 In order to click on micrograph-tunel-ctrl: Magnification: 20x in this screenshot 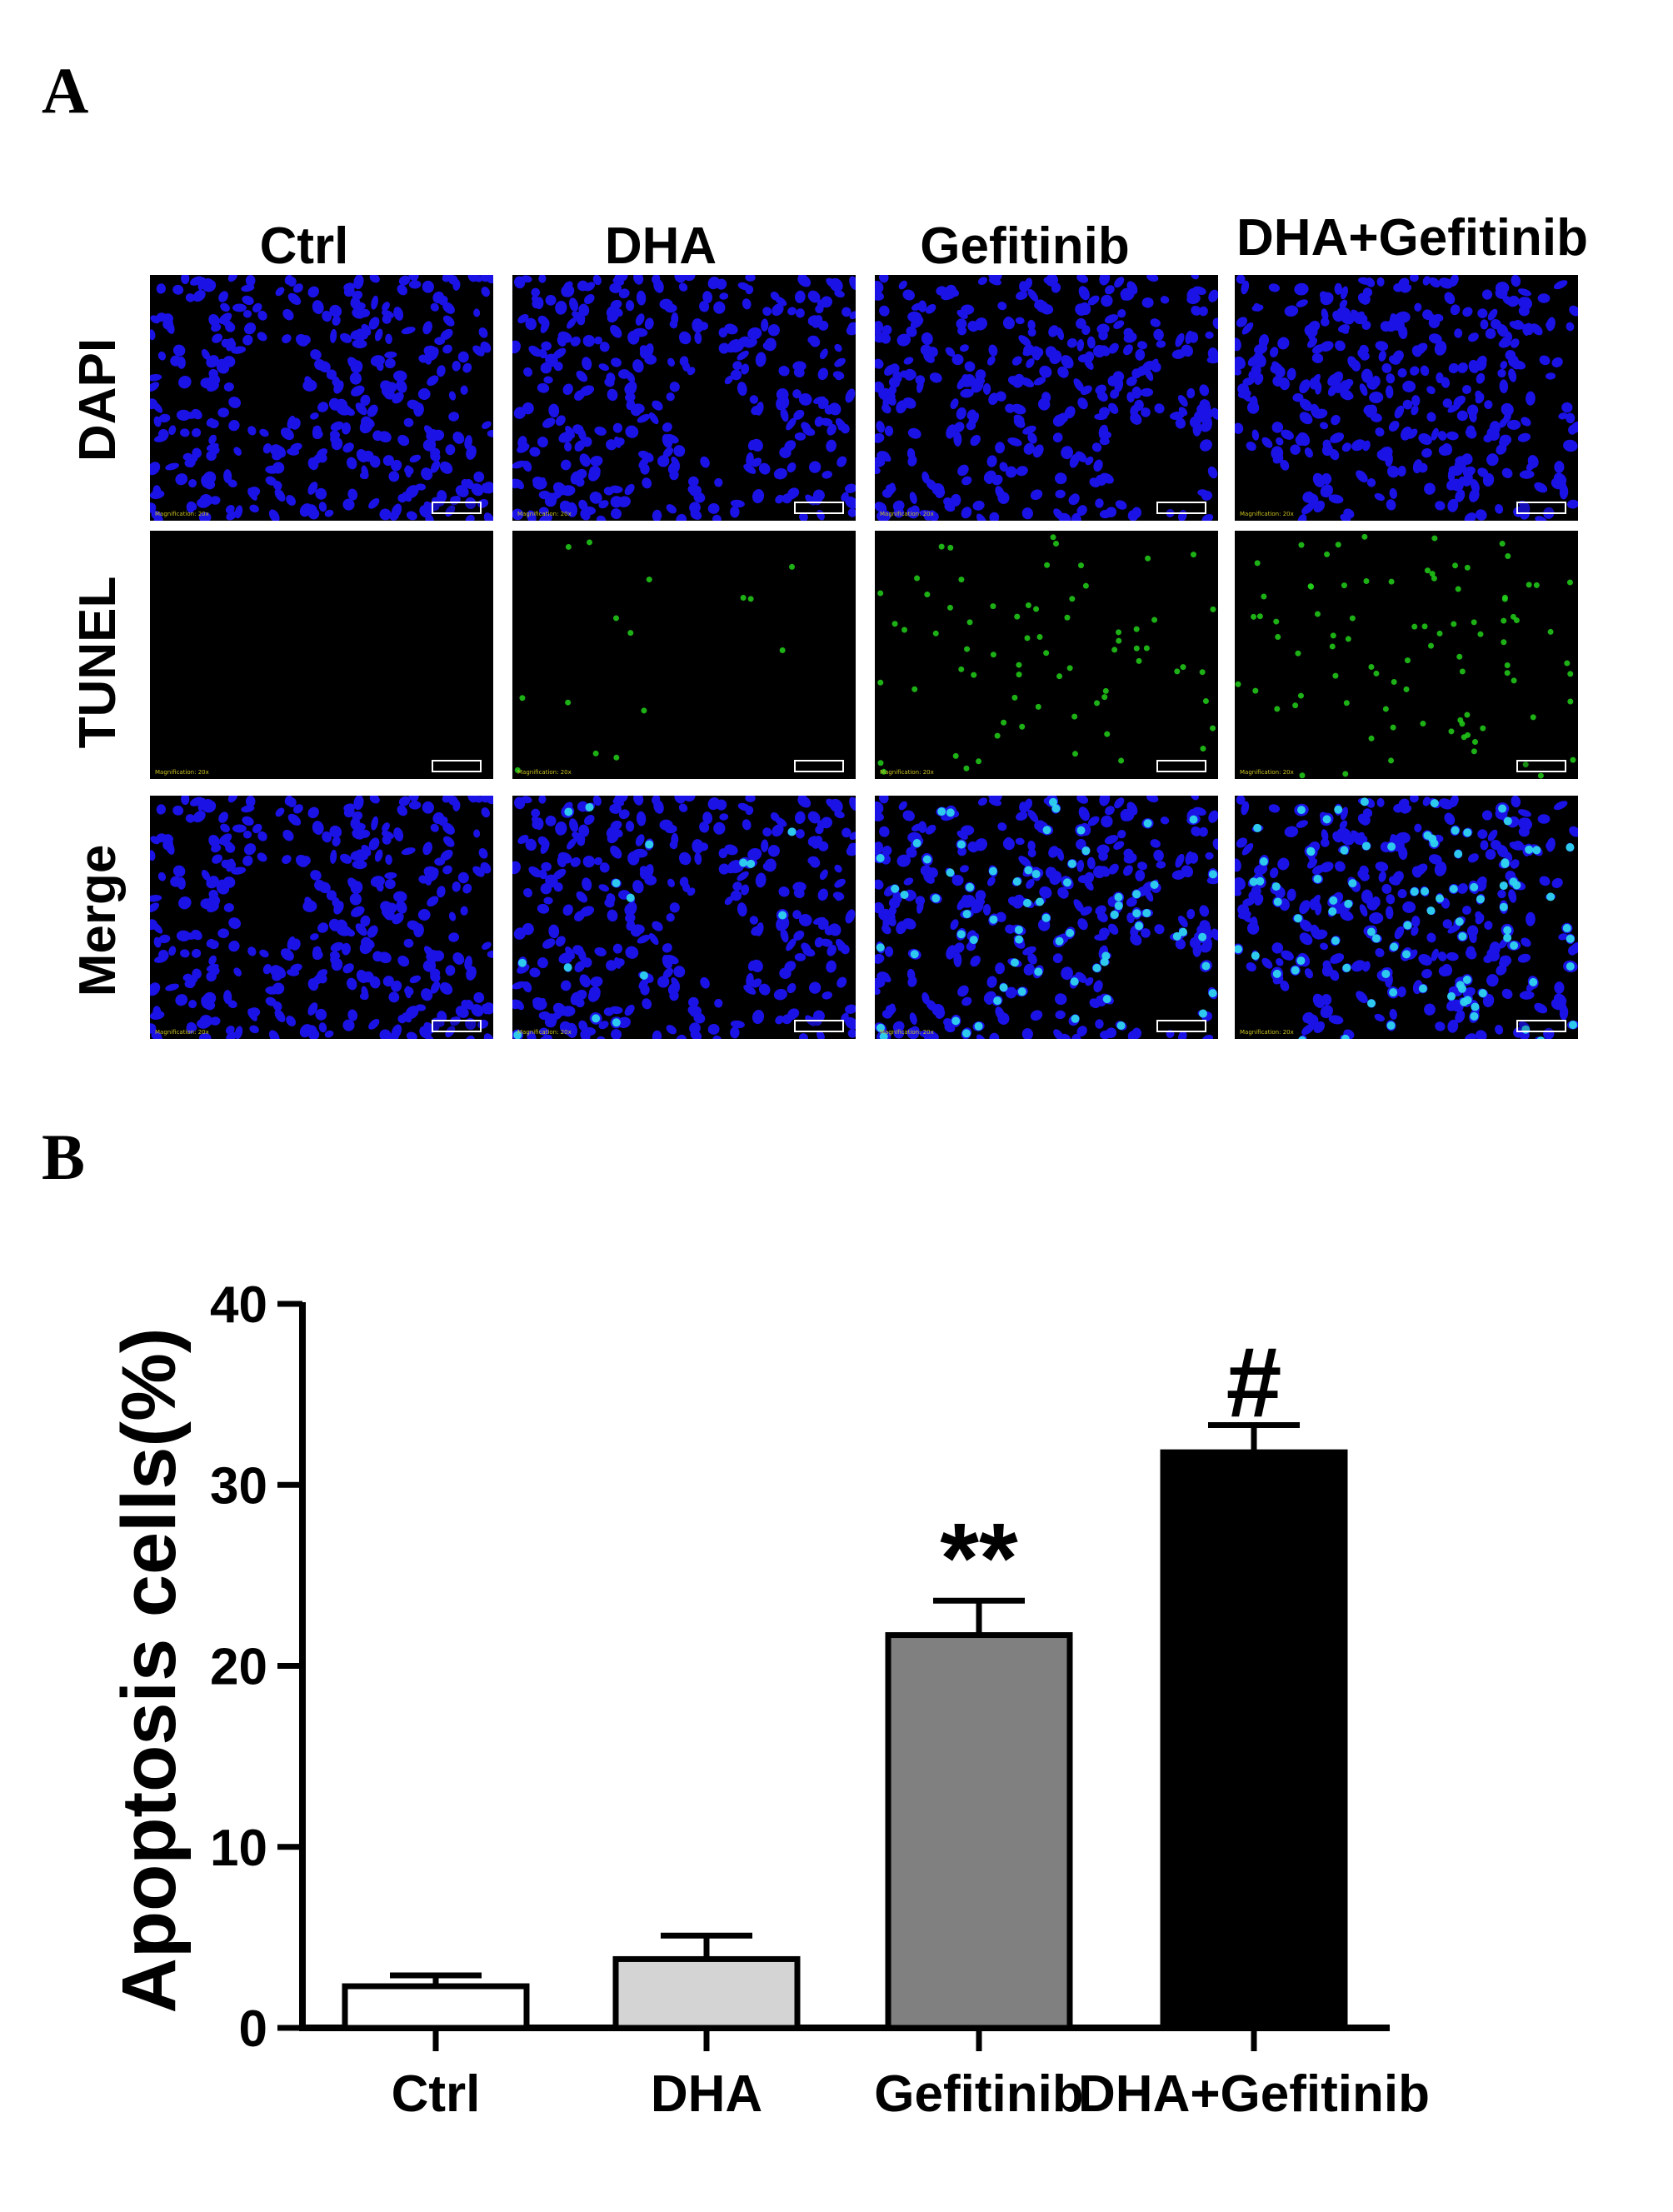, I will do `click(321, 655)`.